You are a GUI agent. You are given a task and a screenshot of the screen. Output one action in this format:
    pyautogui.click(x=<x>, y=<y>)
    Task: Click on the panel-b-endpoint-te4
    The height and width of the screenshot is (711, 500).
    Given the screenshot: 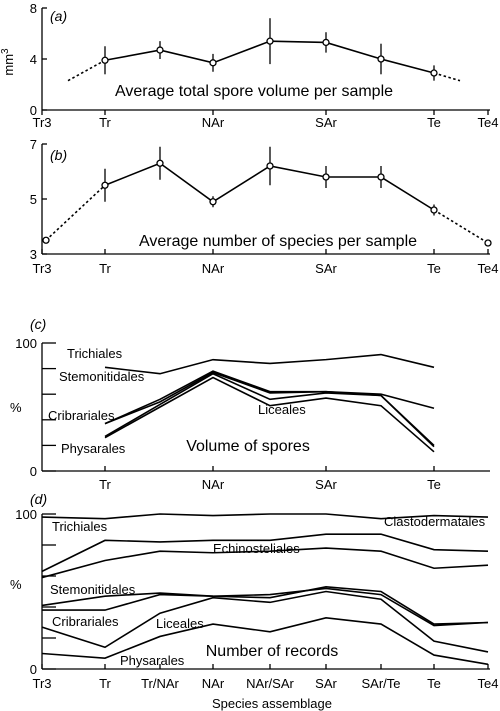 What is the action you would take?
    pyautogui.click(x=488, y=243)
    